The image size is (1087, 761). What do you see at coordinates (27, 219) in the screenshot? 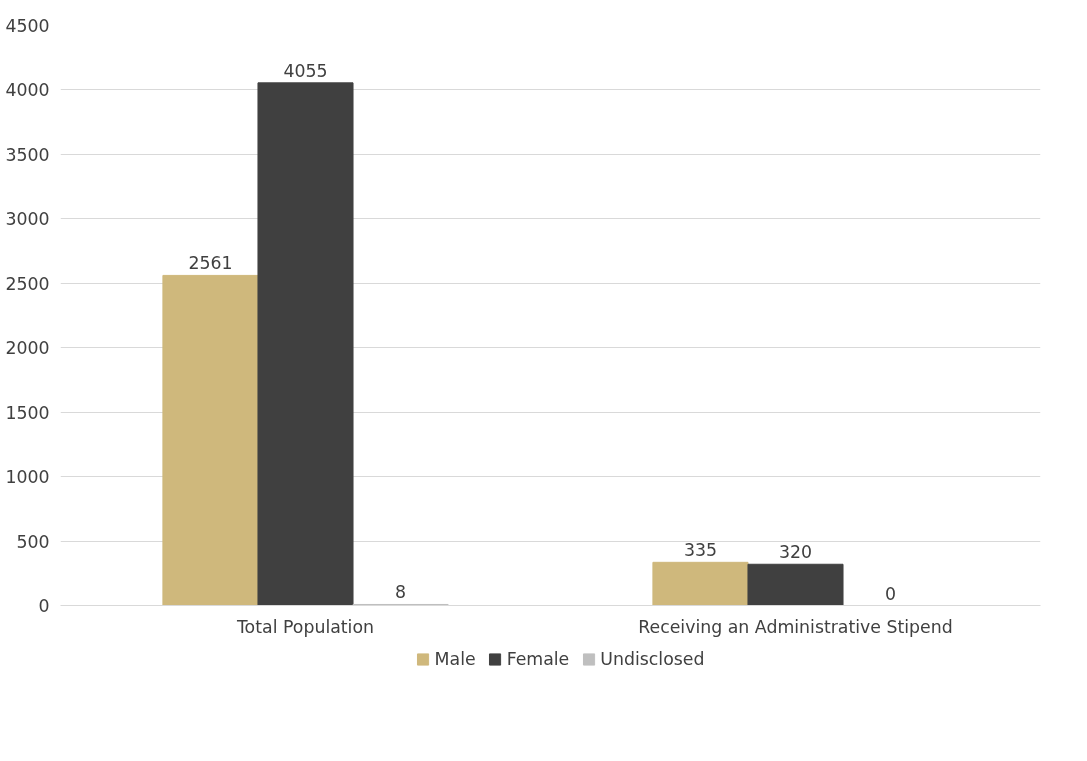
I see `y-tick-label: 3000` at bounding box center [27, 219].